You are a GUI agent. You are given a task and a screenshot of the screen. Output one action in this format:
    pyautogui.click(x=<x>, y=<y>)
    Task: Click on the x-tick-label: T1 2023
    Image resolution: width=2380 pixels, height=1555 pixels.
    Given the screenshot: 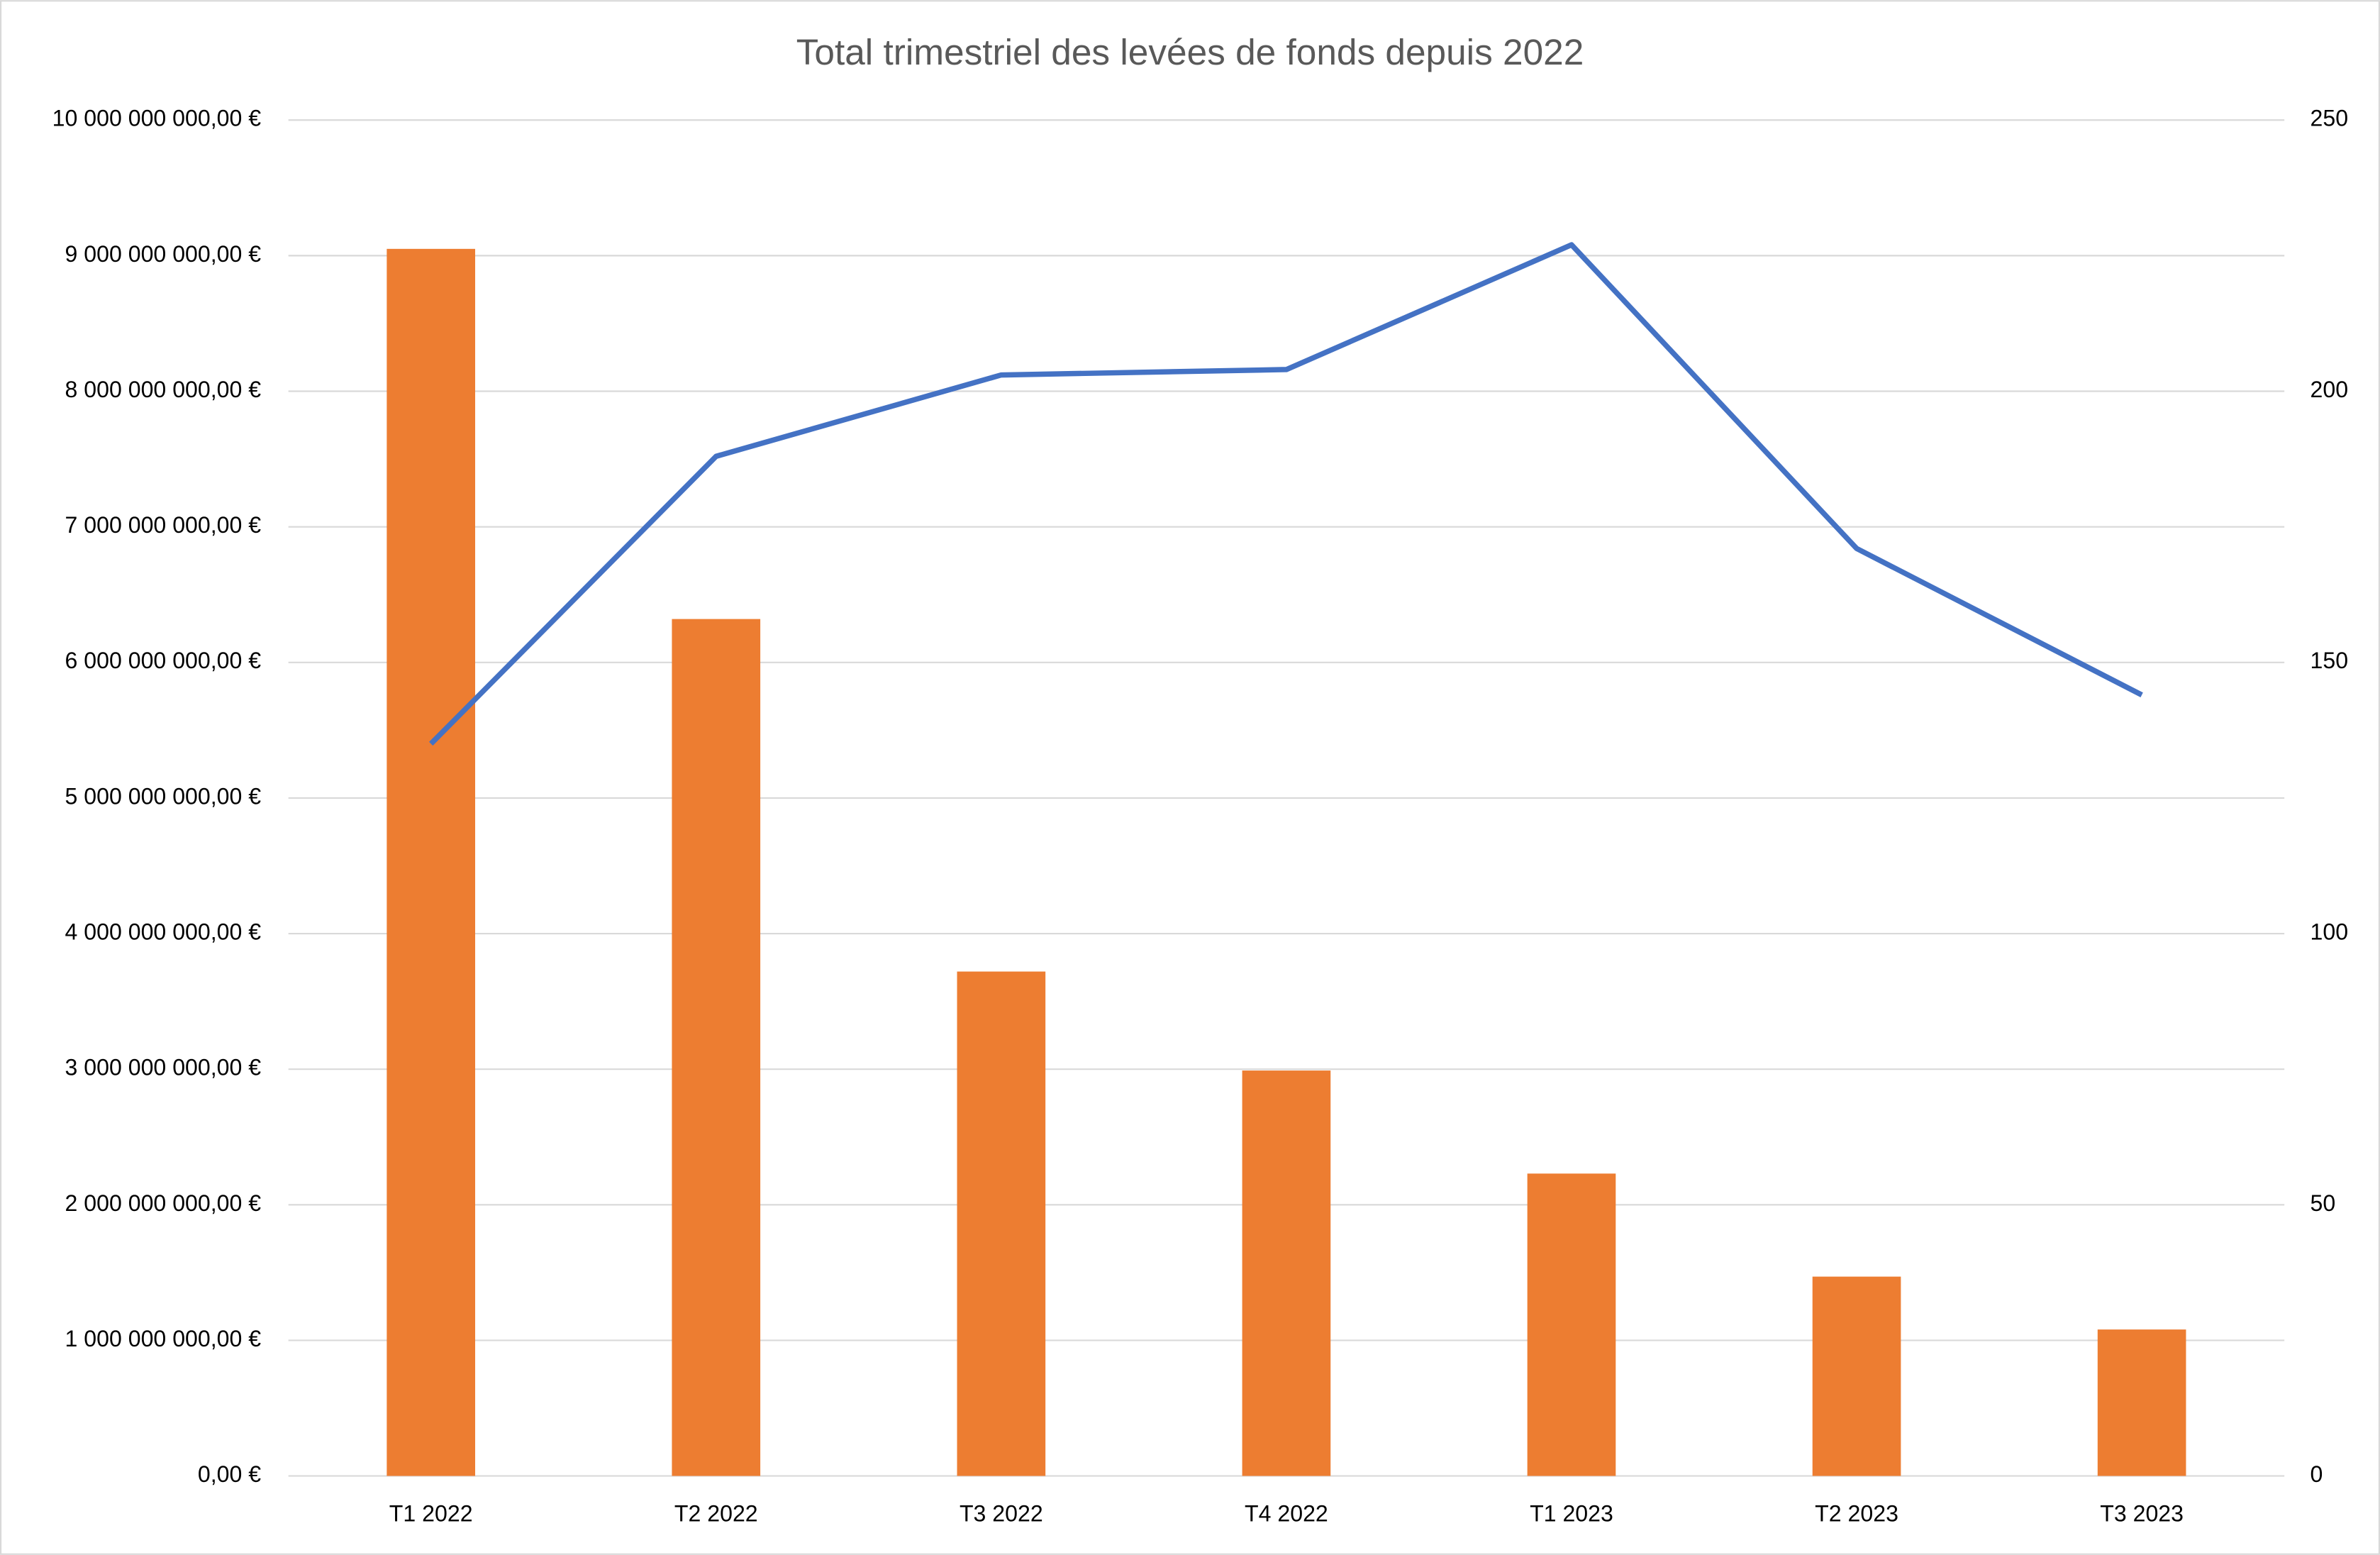 What is the action you would take?
    pyautogui.click(x=1571, y=1514)
    